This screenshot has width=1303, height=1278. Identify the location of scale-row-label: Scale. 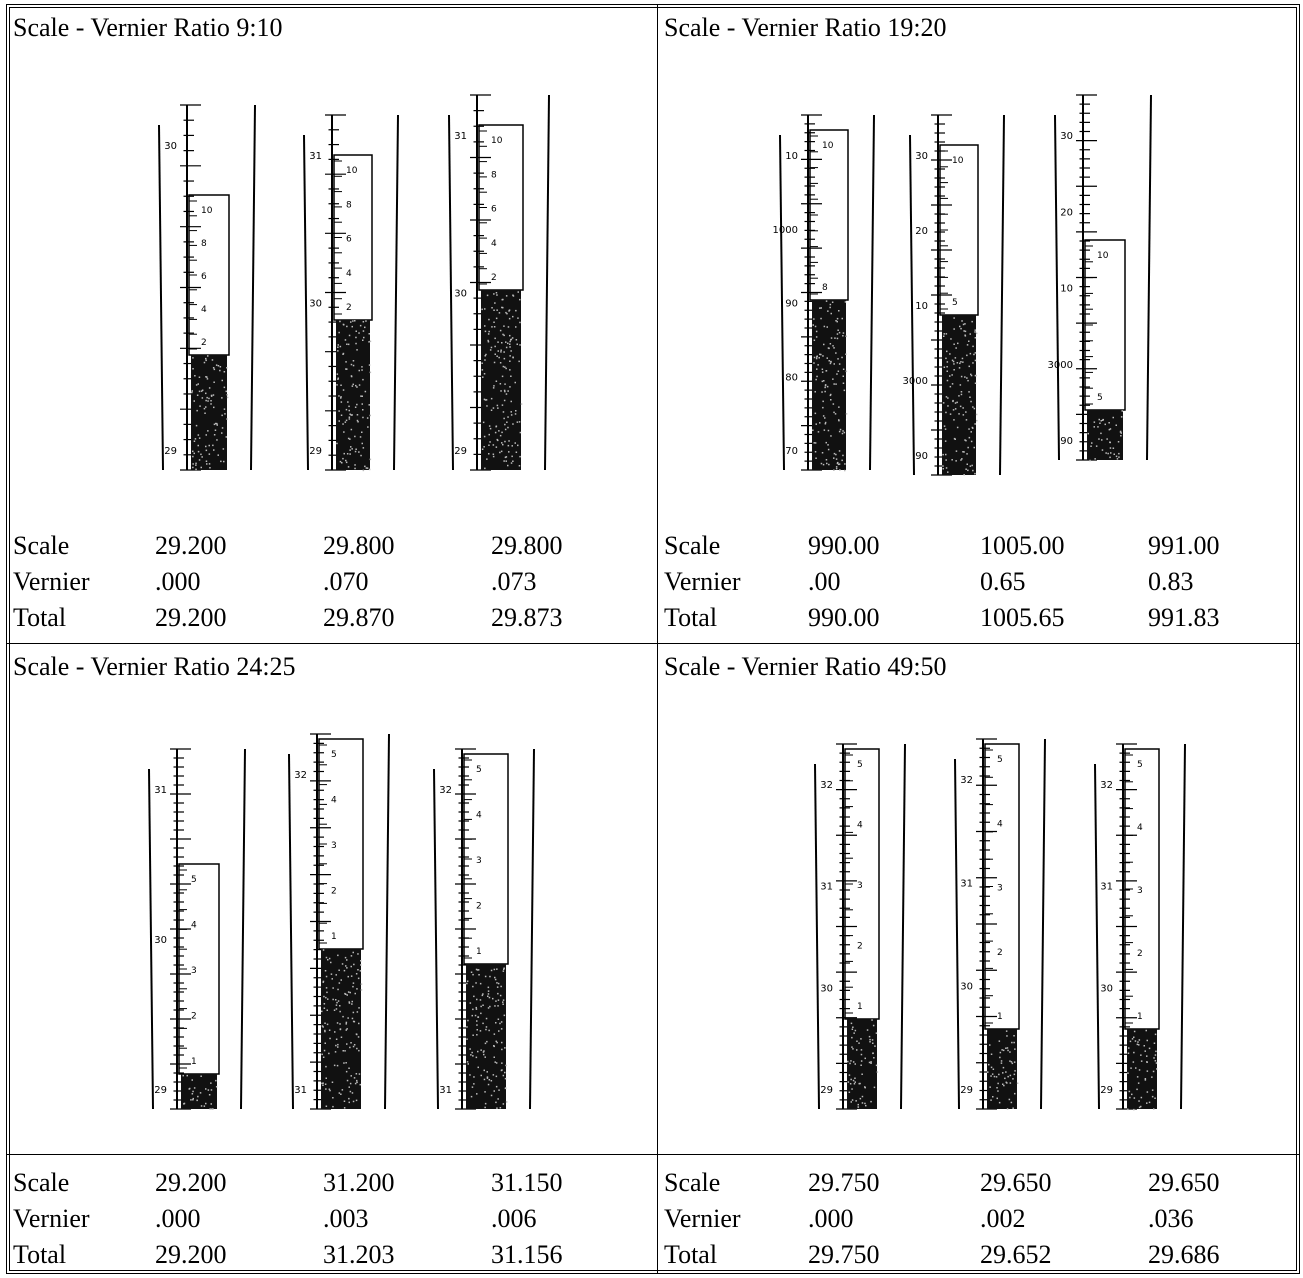
(41, 545).